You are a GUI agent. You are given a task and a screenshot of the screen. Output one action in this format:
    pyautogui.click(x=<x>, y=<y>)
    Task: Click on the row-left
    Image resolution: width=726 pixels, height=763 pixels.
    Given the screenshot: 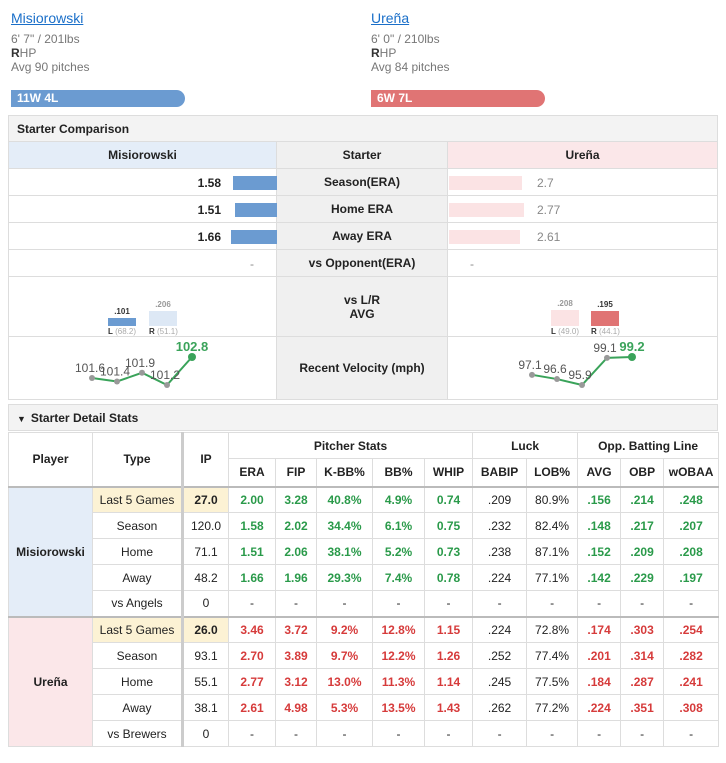 What is the action you would take?
    pyautogui.click(x=142, y=263)
    